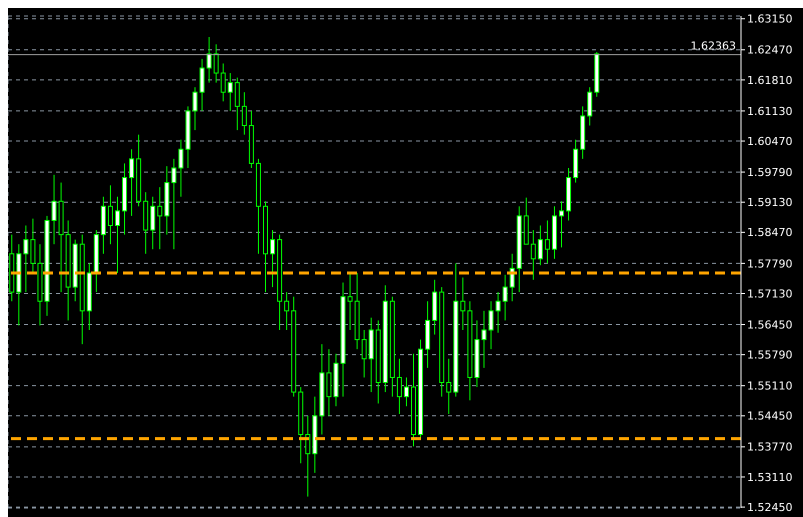 The height and width of the screenshot is (517, 803). Describe the element at coordinates (769, 325) in the screenshot. I see `y-tick-label: 1.56450` at that location.